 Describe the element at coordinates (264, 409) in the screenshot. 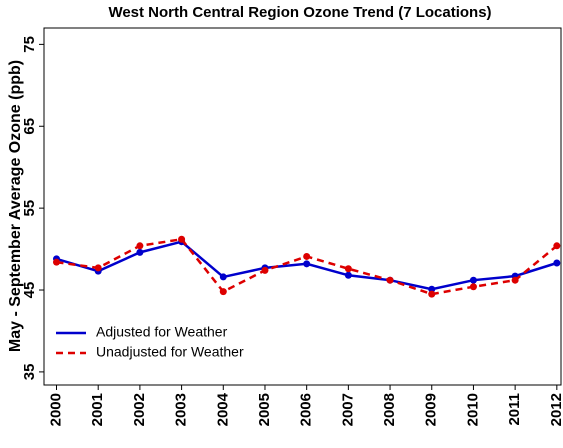

I see `x-tick-label: 2005` at that location.